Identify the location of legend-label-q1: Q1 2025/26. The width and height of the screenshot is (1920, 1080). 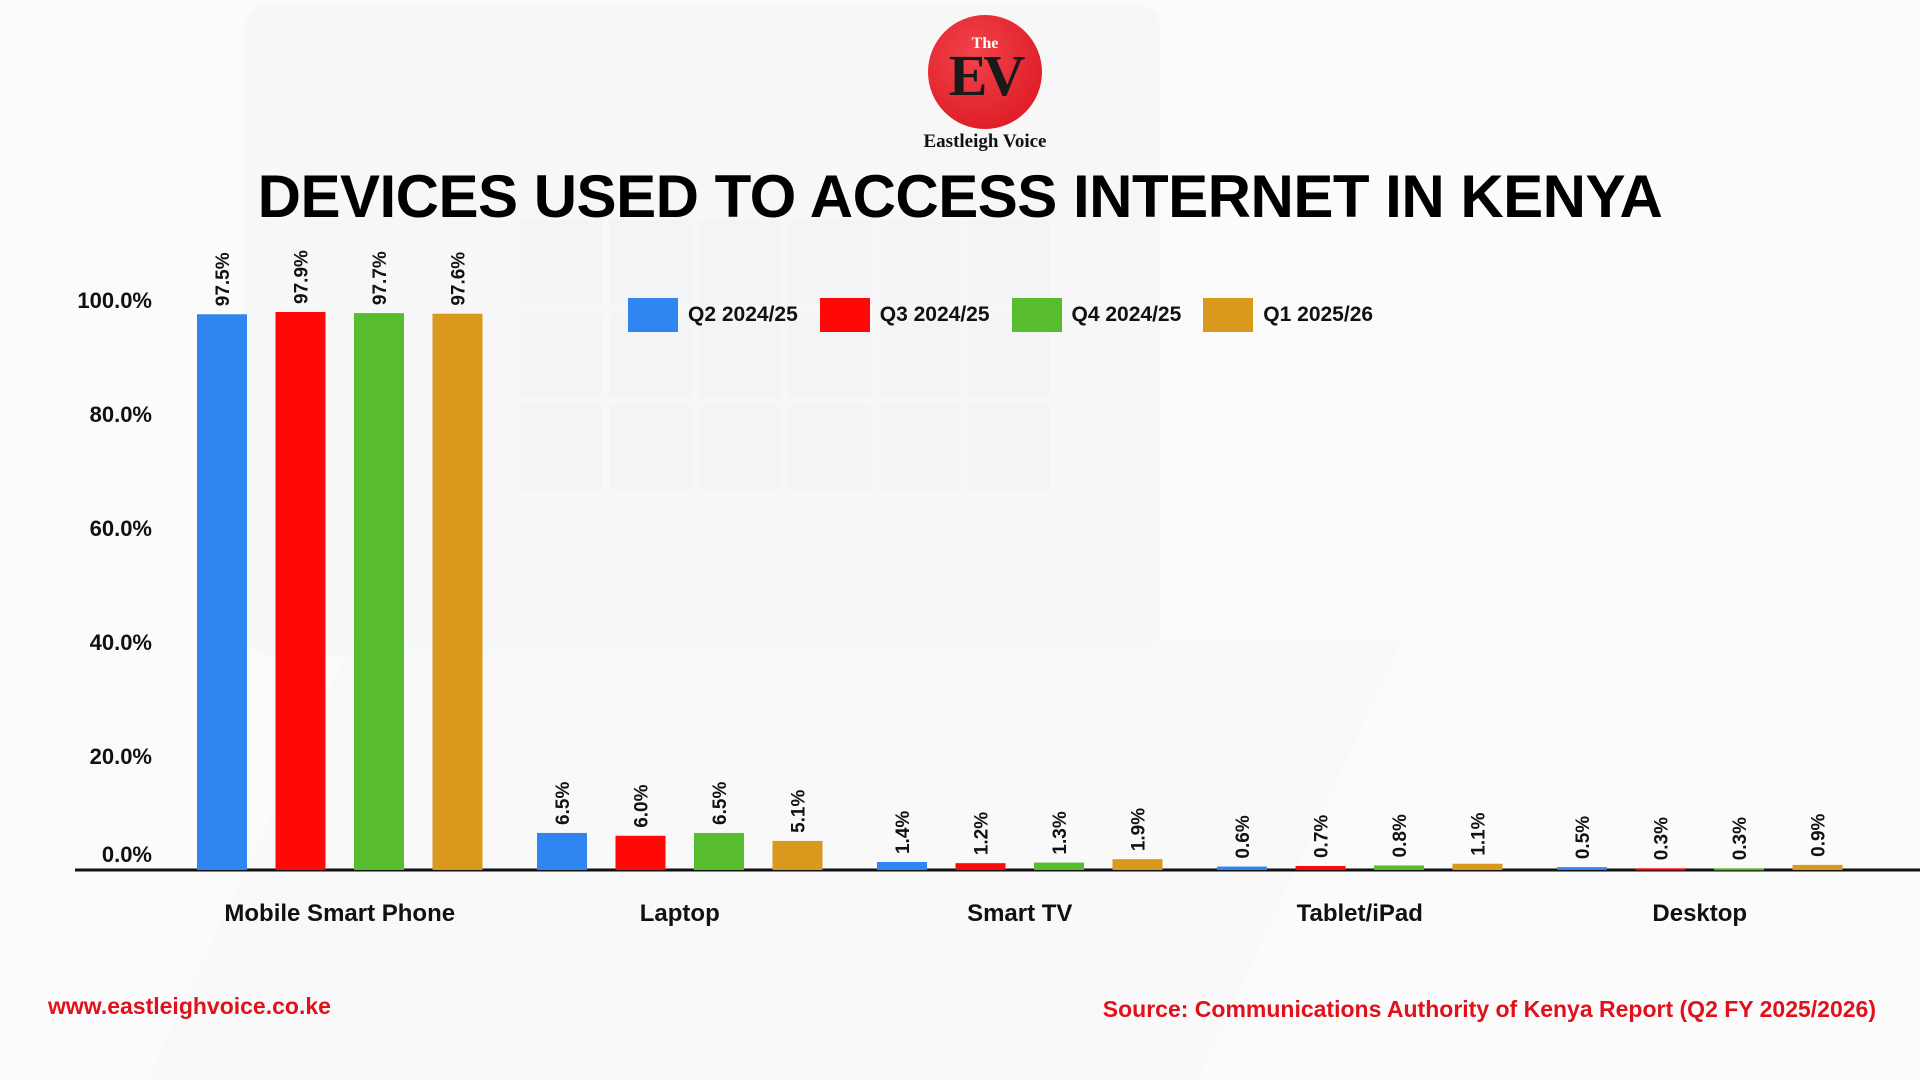
(1318, 314).